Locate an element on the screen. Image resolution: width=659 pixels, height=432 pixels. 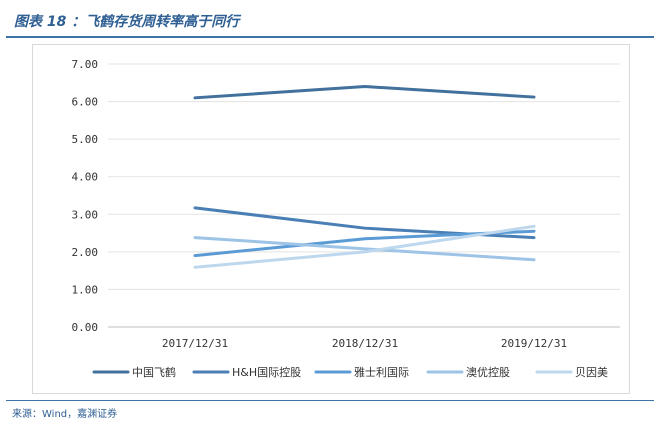
y-tick-label: 5.00 is located at coordinates (85, 139).